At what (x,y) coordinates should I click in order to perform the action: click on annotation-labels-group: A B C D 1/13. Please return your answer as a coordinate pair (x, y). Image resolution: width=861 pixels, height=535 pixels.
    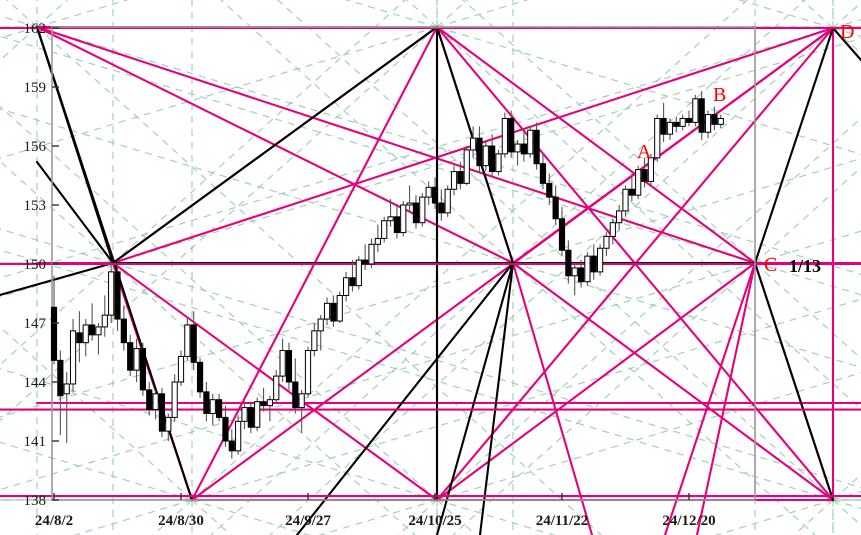
    Looking at the image, I should click on (745, 148).